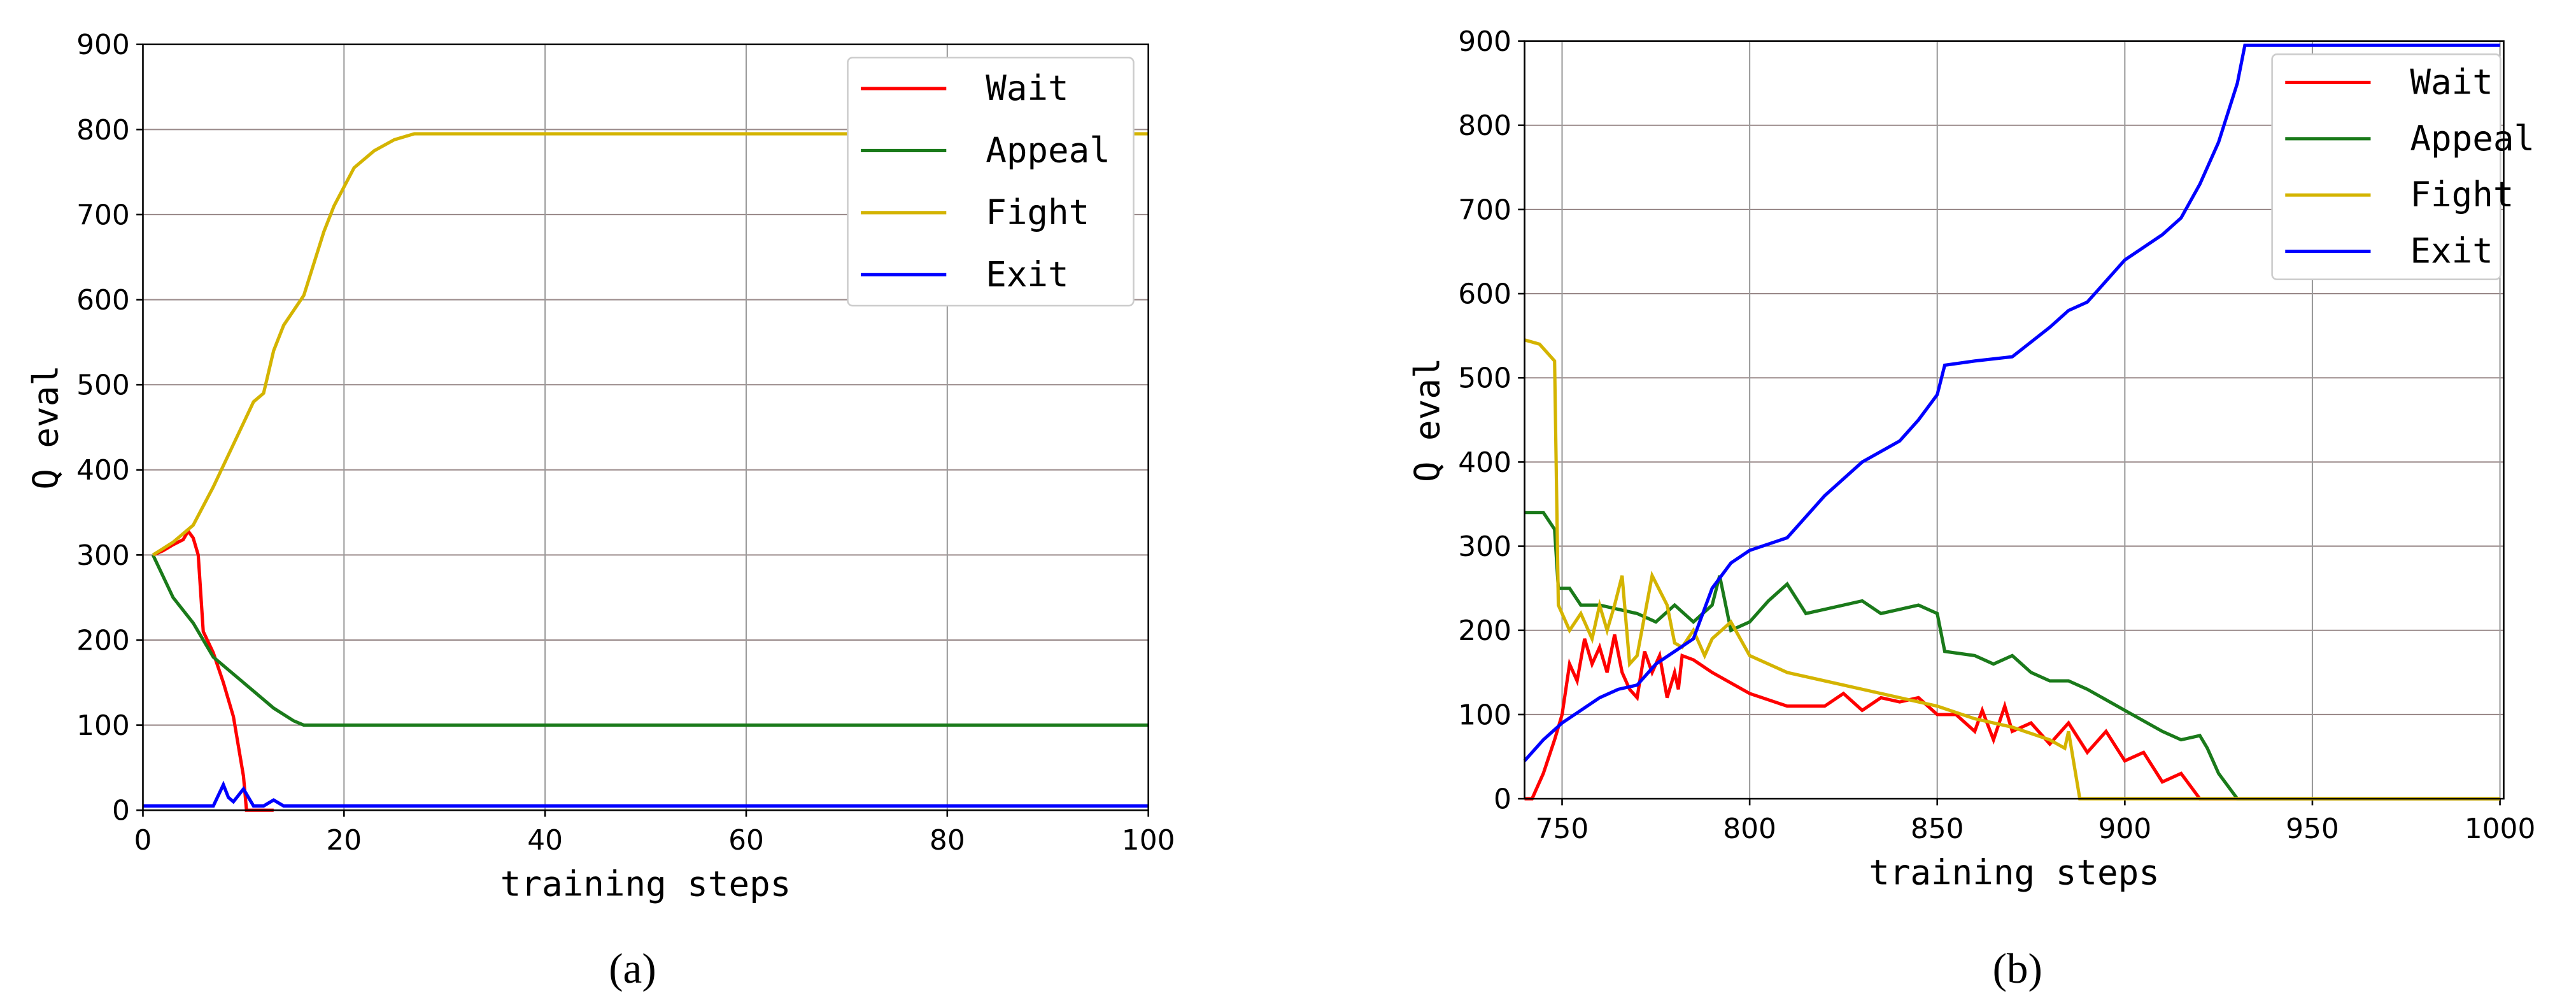 The width and height of the screenshot is (2576, 1005). Describe the element at coordinates (947, 840) in the screenshot. I see `x-tick-label: 80` at that location.